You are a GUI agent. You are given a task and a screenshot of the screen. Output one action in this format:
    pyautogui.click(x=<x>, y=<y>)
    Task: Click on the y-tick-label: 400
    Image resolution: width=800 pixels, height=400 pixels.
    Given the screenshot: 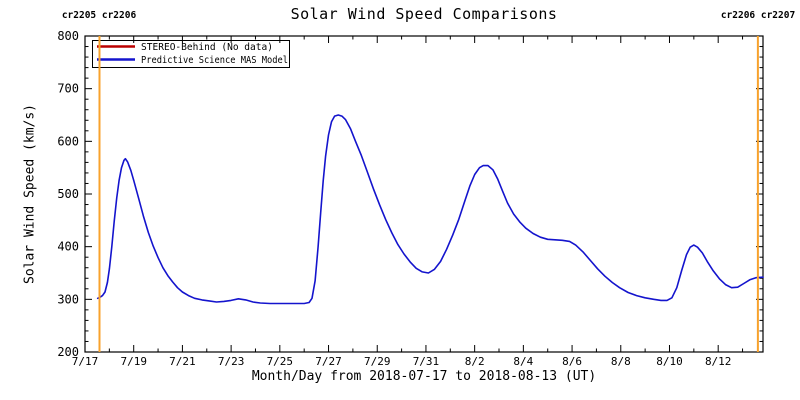 What is the action you would take?
    pyautogui.click(x=68, y=247)
    